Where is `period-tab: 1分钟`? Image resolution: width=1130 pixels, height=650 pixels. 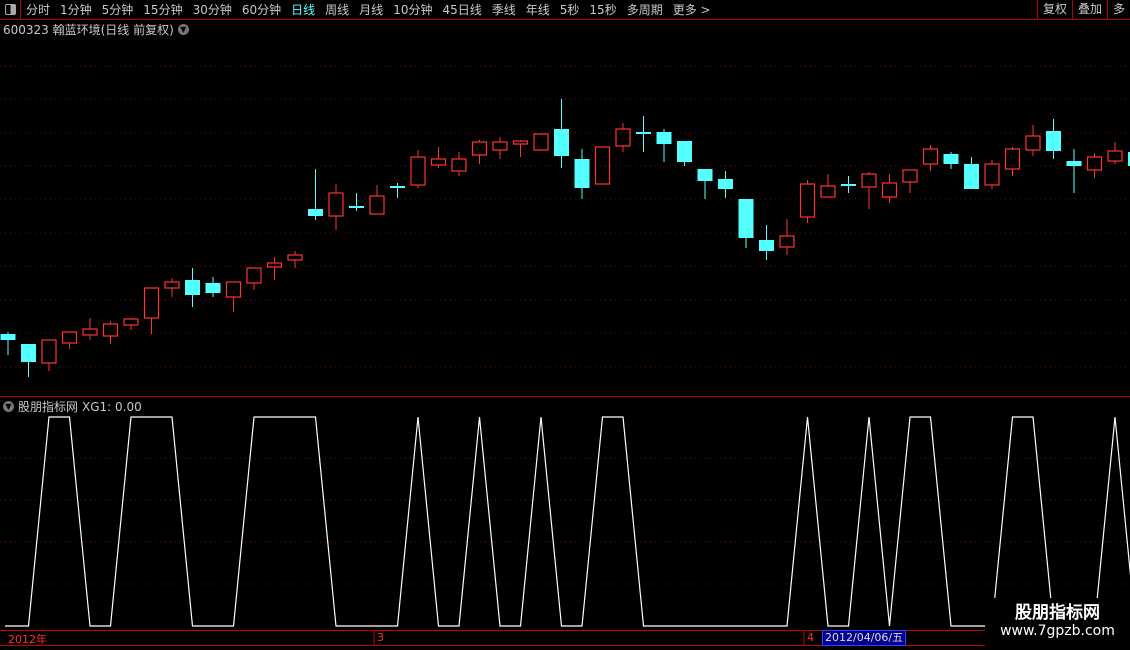
period-tab: 1分钟 is located at coordinates (76, 10).